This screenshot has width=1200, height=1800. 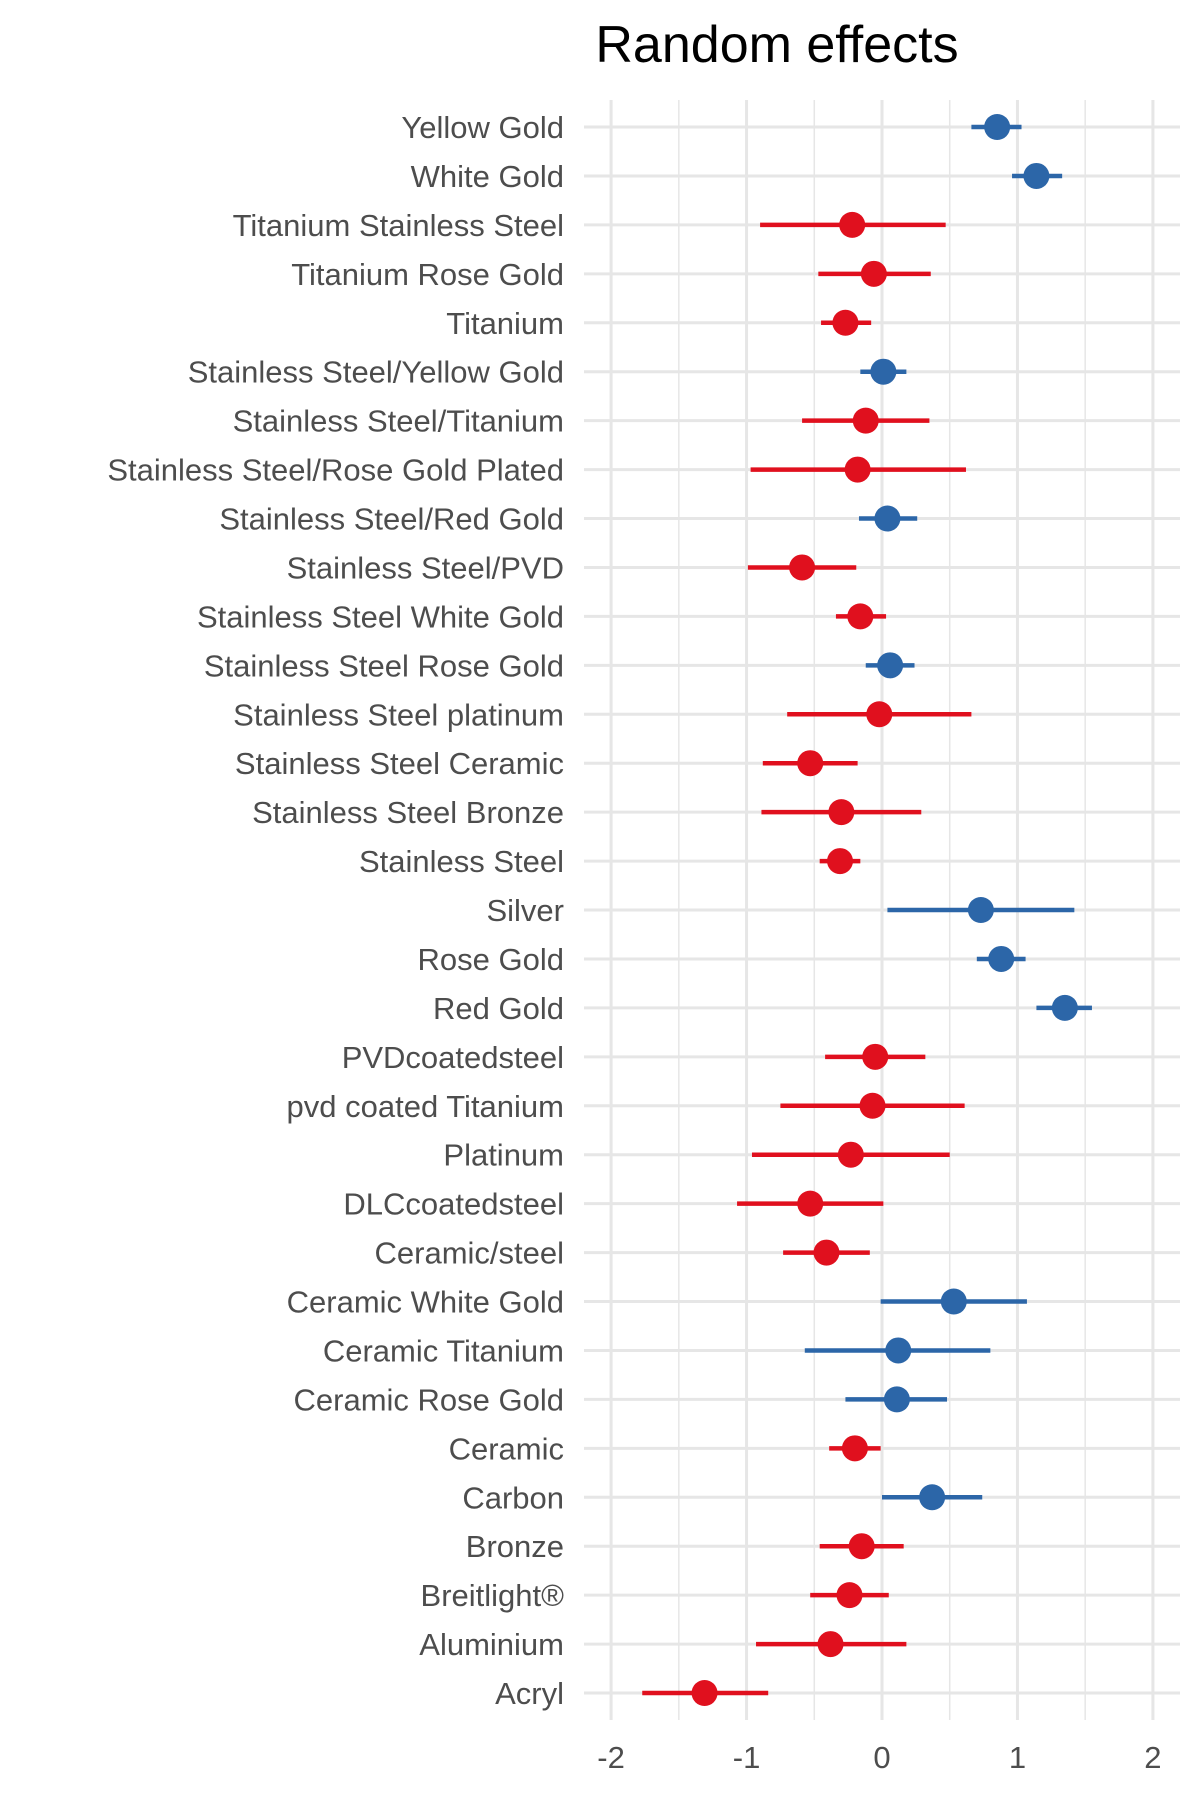 I want to click on y-tick-label: Stainless Steel/Rose Gold Plated, so click(x=335, y=470).